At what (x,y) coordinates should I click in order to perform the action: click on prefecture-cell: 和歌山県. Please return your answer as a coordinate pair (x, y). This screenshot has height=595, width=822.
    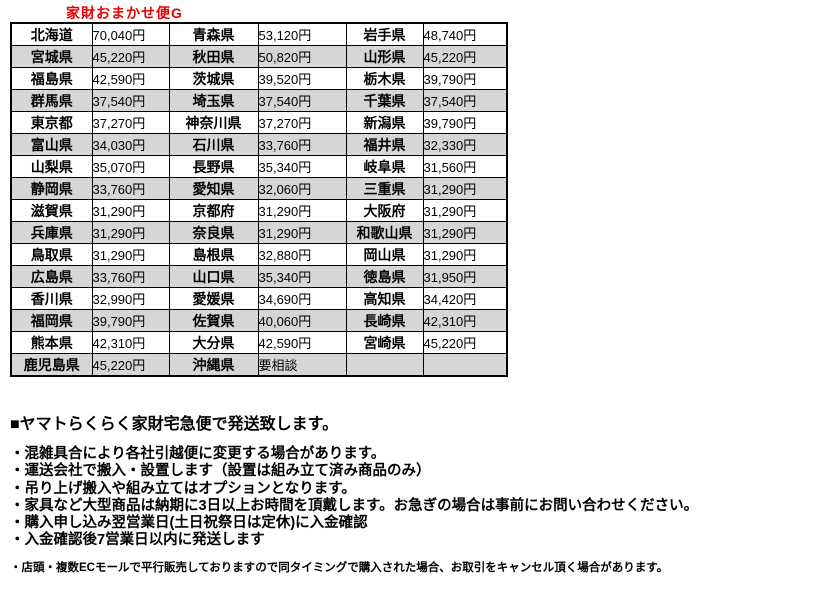
    Looking at the image, I should click on (384, 232).